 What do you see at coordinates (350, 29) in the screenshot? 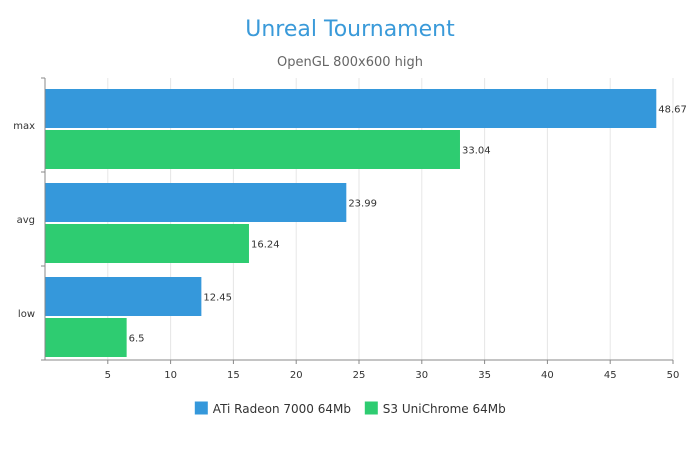
I see `chart-title: Unreal Tournament` at bounding box center [350, 29].